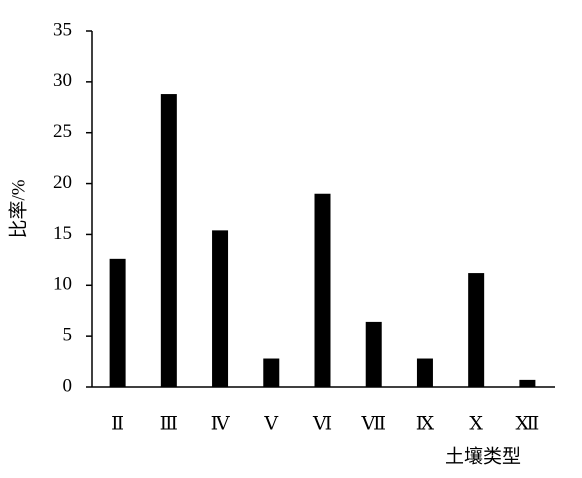 This screenshot has height=478, width=582. I want to click on x-tick-label: Ⅵ, so click(322, 423).